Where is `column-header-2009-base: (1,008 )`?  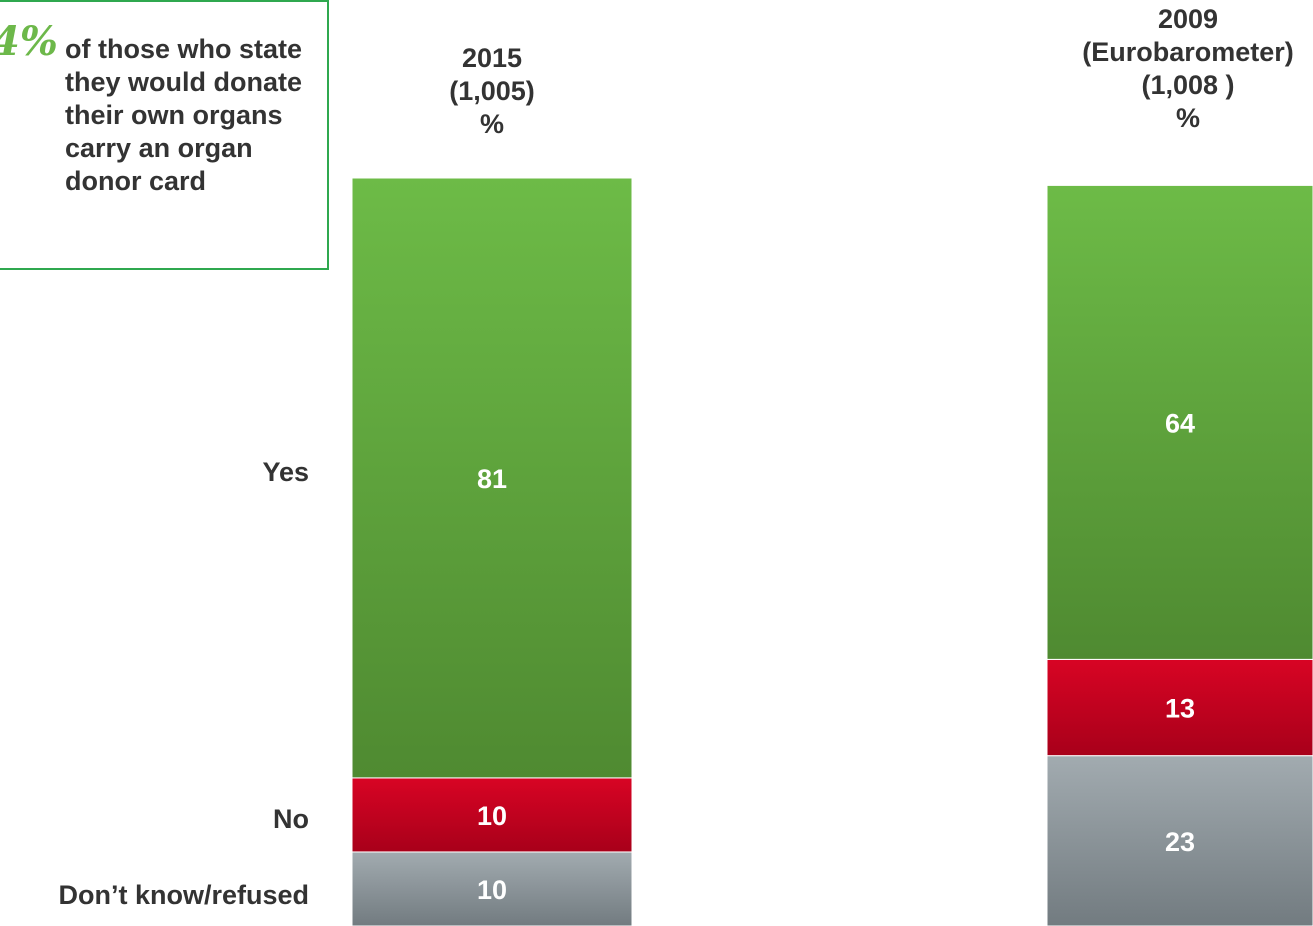 column-header-2009-base: (1,008 ) is located at coordinates (1188, 85).